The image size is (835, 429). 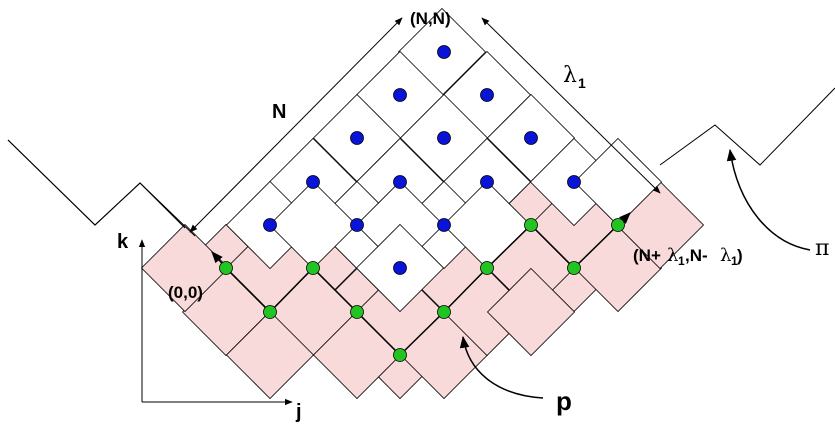 I want to click on right-corner-label: (N+ λ 1 ,N- λ 1 ), so click(x=688, y=256).